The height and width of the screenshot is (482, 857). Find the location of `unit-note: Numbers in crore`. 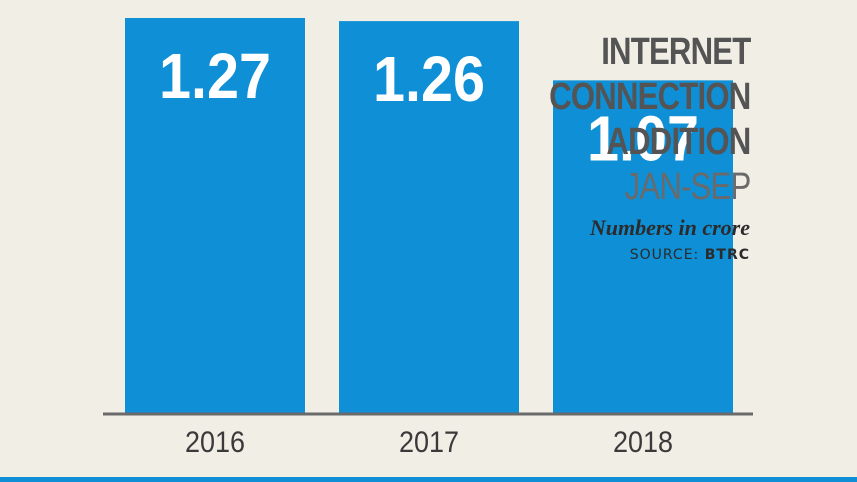

unit-note: Numbers in crore is located at coordinates (669, 227).